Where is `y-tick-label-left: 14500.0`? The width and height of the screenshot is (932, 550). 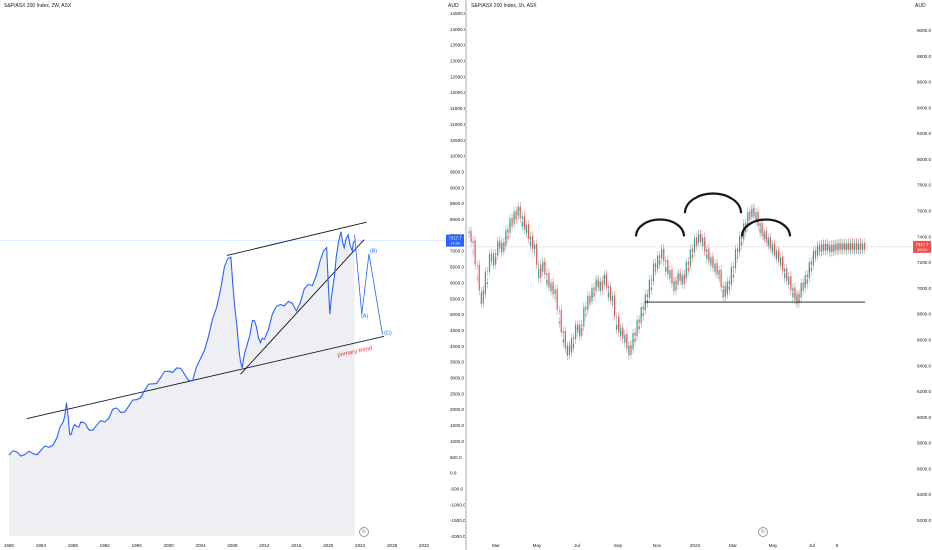 y-tick-label-left: 14500.0 is located at coordinates (457, 13).